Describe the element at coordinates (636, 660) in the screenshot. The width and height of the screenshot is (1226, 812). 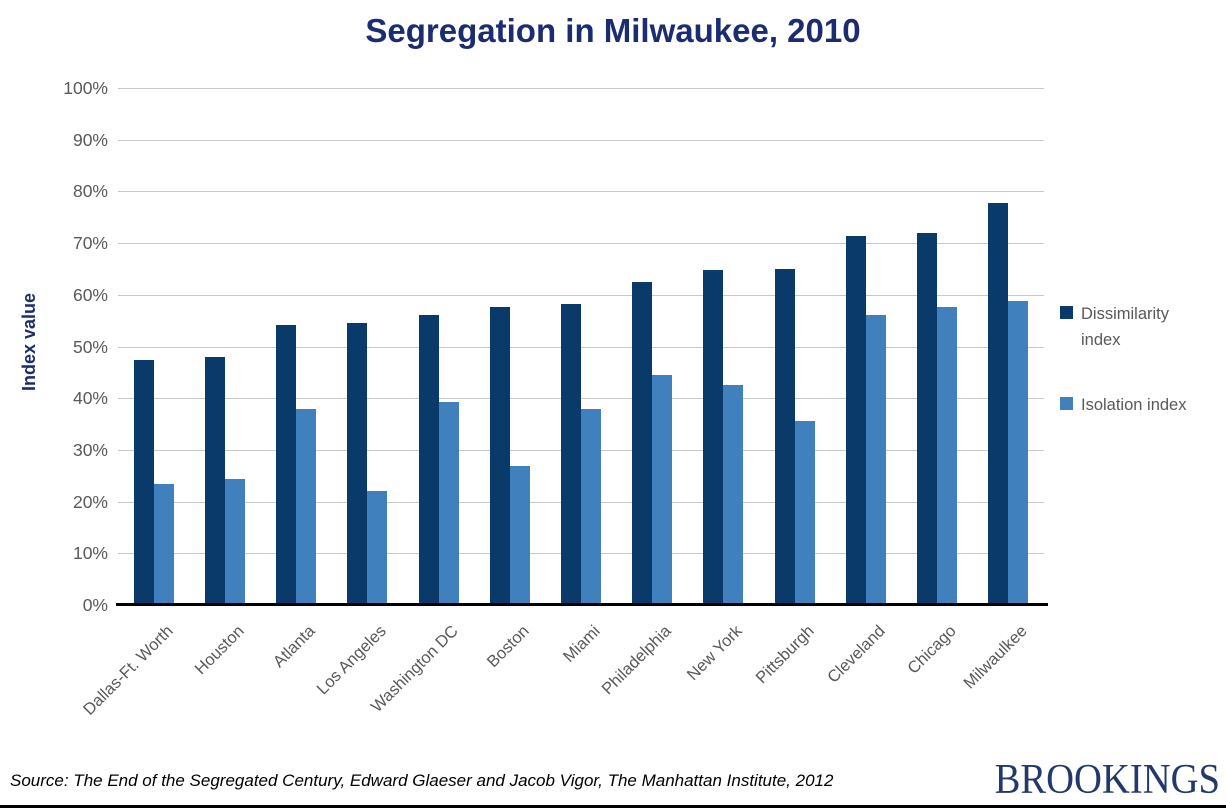
I see `x-axis-category-label: Philadelphia` at that location.